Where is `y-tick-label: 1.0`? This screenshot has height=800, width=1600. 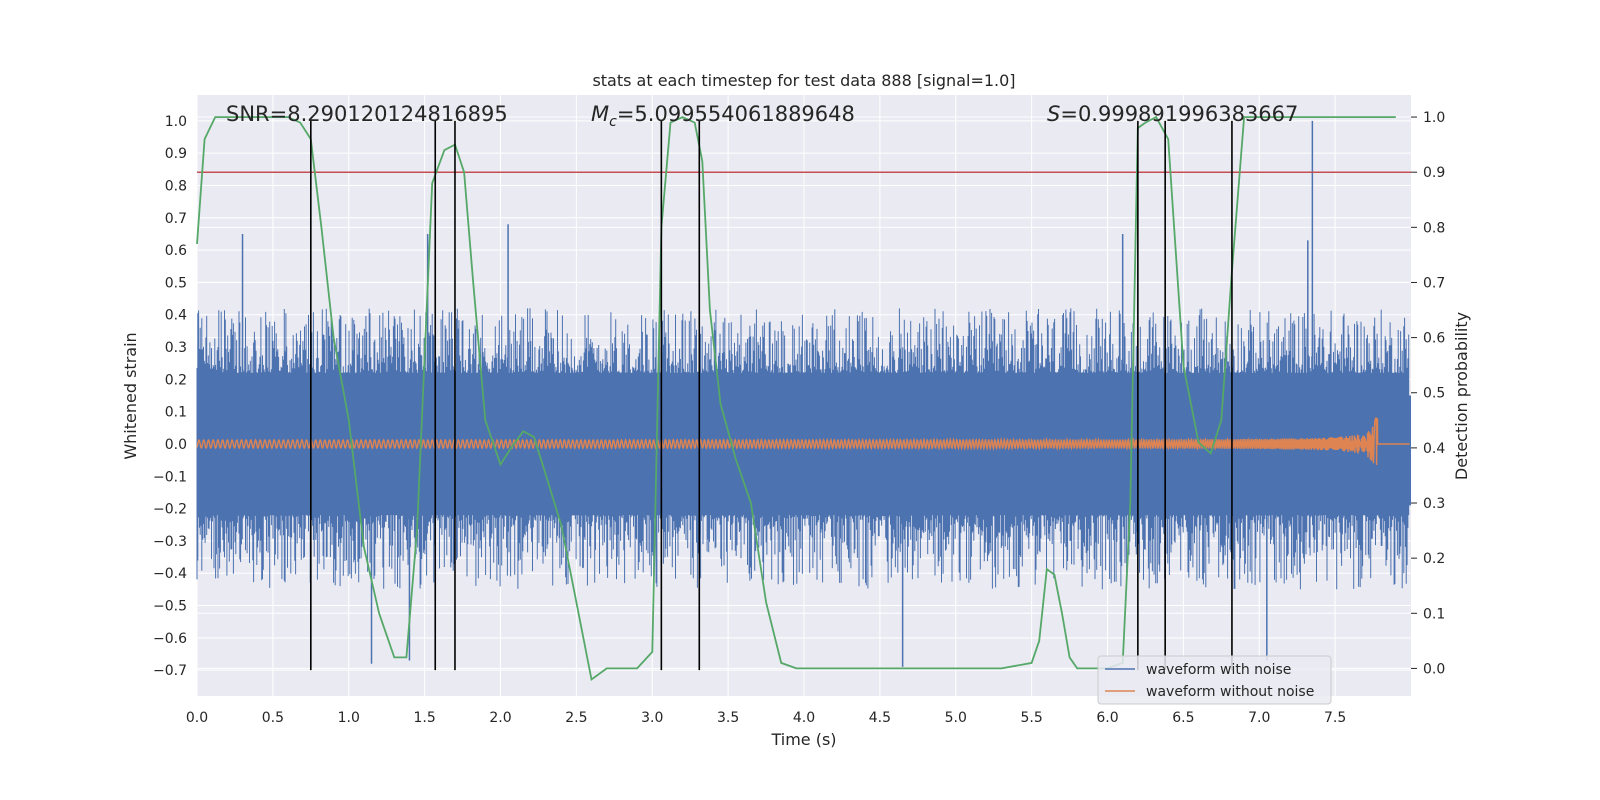
y-tick-label: 1.0 is located at coordinates (176, 122).